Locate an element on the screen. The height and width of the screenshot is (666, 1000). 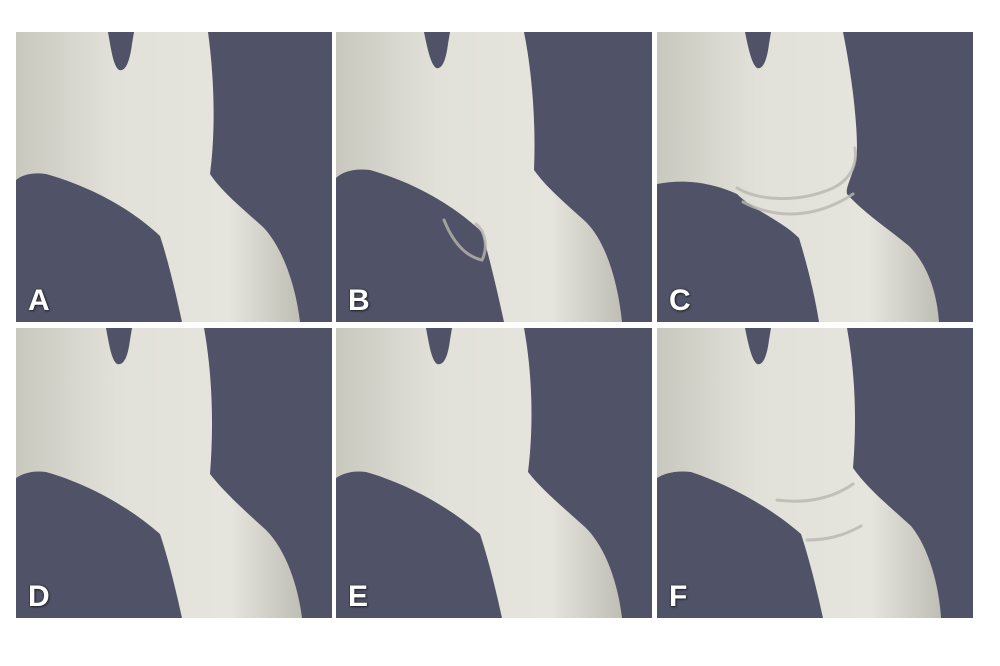
panel-f: F is located at coordinates (815, 473).